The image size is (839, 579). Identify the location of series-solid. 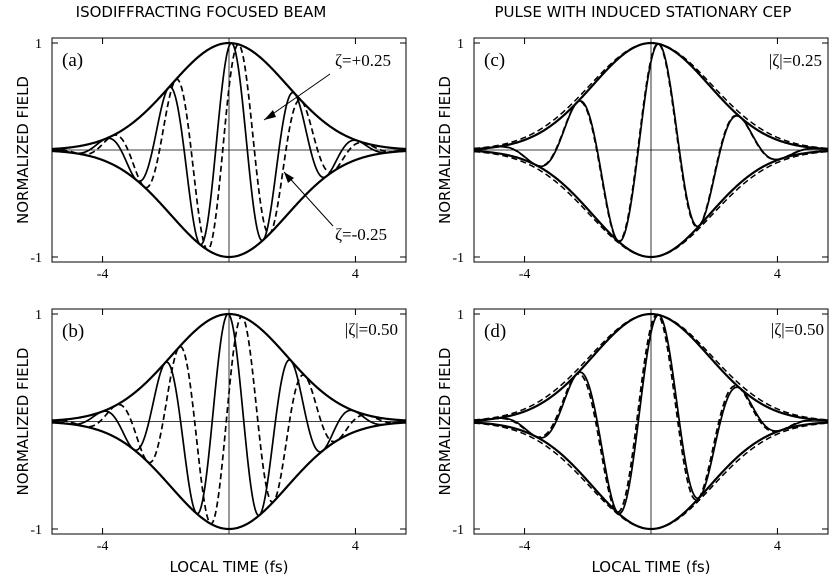
(229, 144).